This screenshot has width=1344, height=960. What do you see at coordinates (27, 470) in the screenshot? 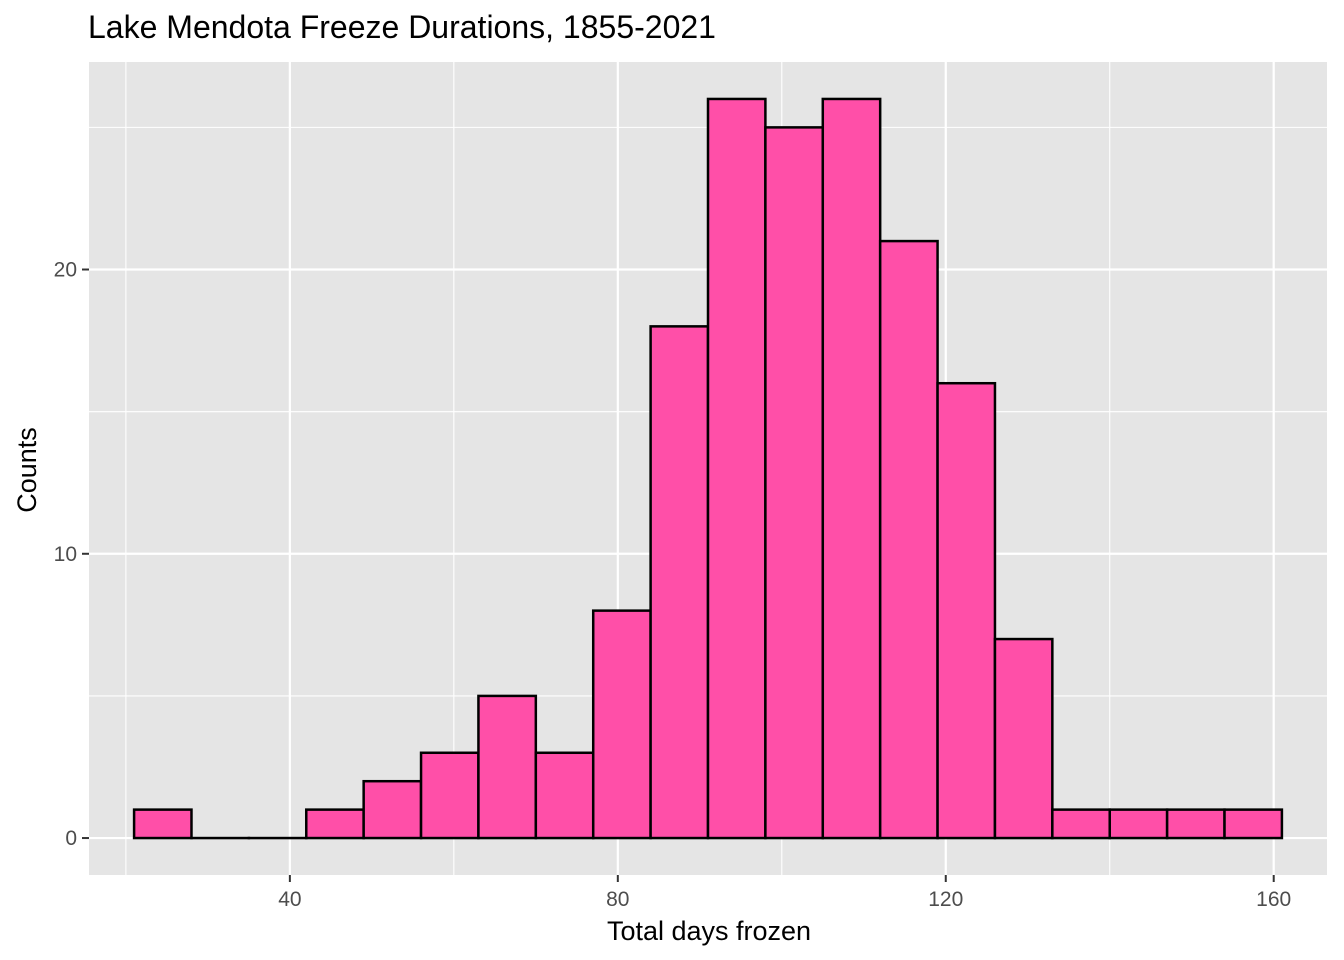
I see `y-axis-title: Counts` at bounding box center [27, 470].